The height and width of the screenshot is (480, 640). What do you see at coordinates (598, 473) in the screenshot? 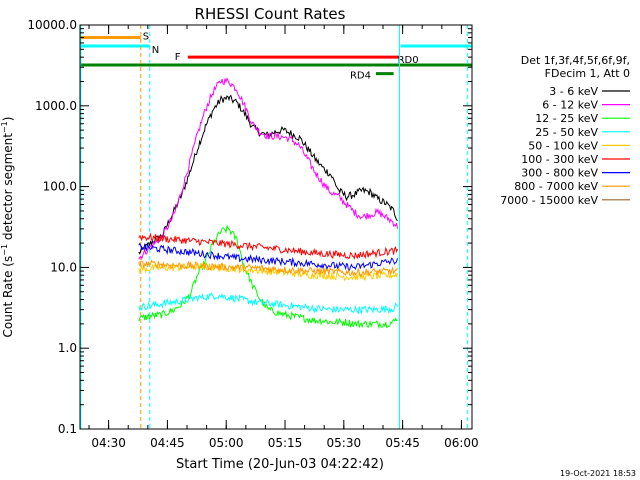
I see `footer-date: 19-Oct-2021 18:53` at bounding box center [598, 473].